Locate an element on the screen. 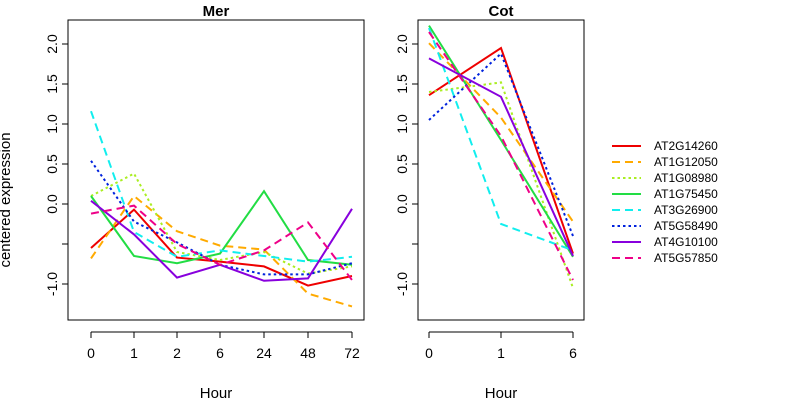  legend-label: AT3G26900 is located at coordinates (686, 210).